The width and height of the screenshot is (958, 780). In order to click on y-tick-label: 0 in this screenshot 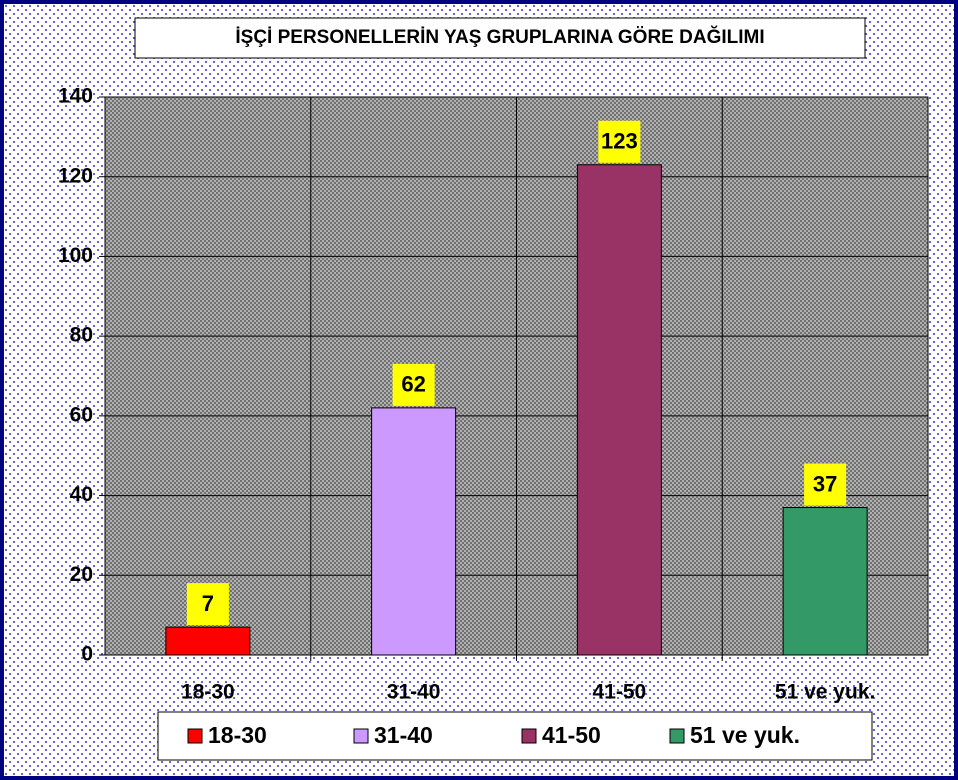, I will do `click(87, 654)`.